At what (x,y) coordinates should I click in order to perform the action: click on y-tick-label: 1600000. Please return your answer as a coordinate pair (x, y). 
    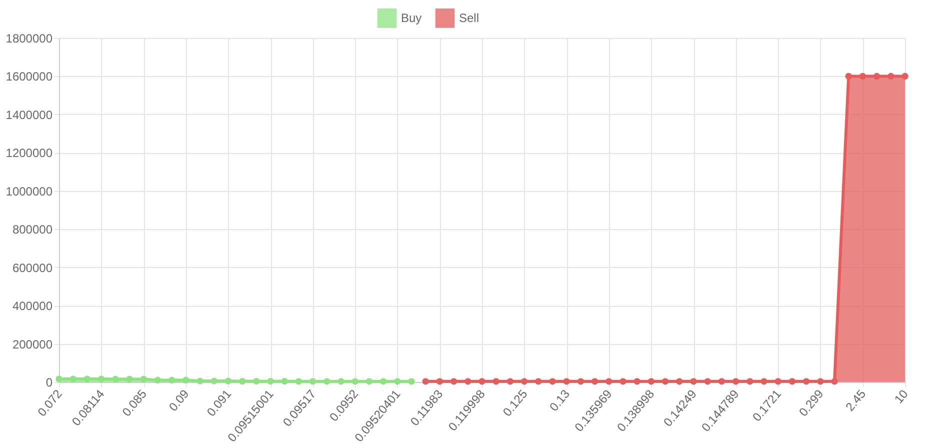
    Looking at the image, I should click on (29, 77).